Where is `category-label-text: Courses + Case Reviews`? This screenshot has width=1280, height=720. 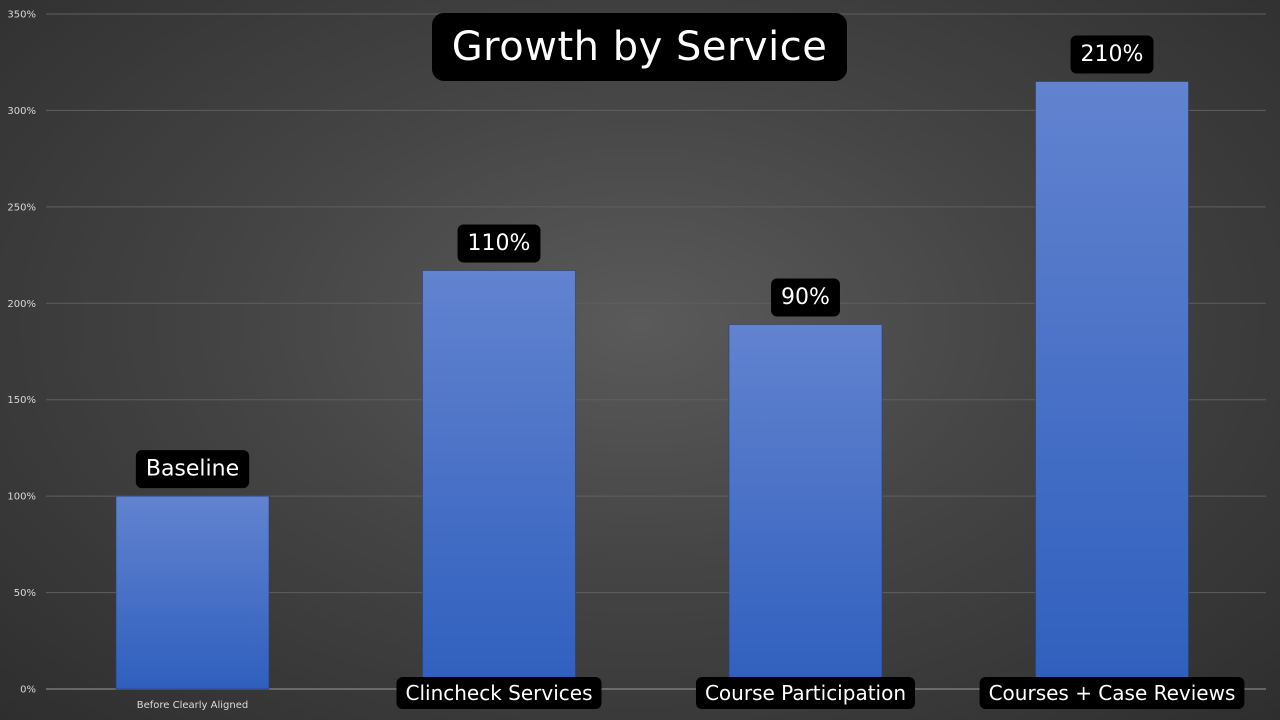 category-label-text: Courses + Case Reviews is located at coordinates (1112, 693).